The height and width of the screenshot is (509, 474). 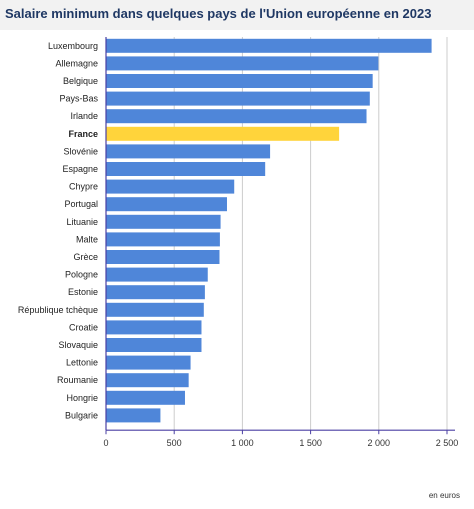 What do you see at coordinates (269, 45) in the screenshot?
I see `bar-luxembourg` at bounding box center [269, 45].